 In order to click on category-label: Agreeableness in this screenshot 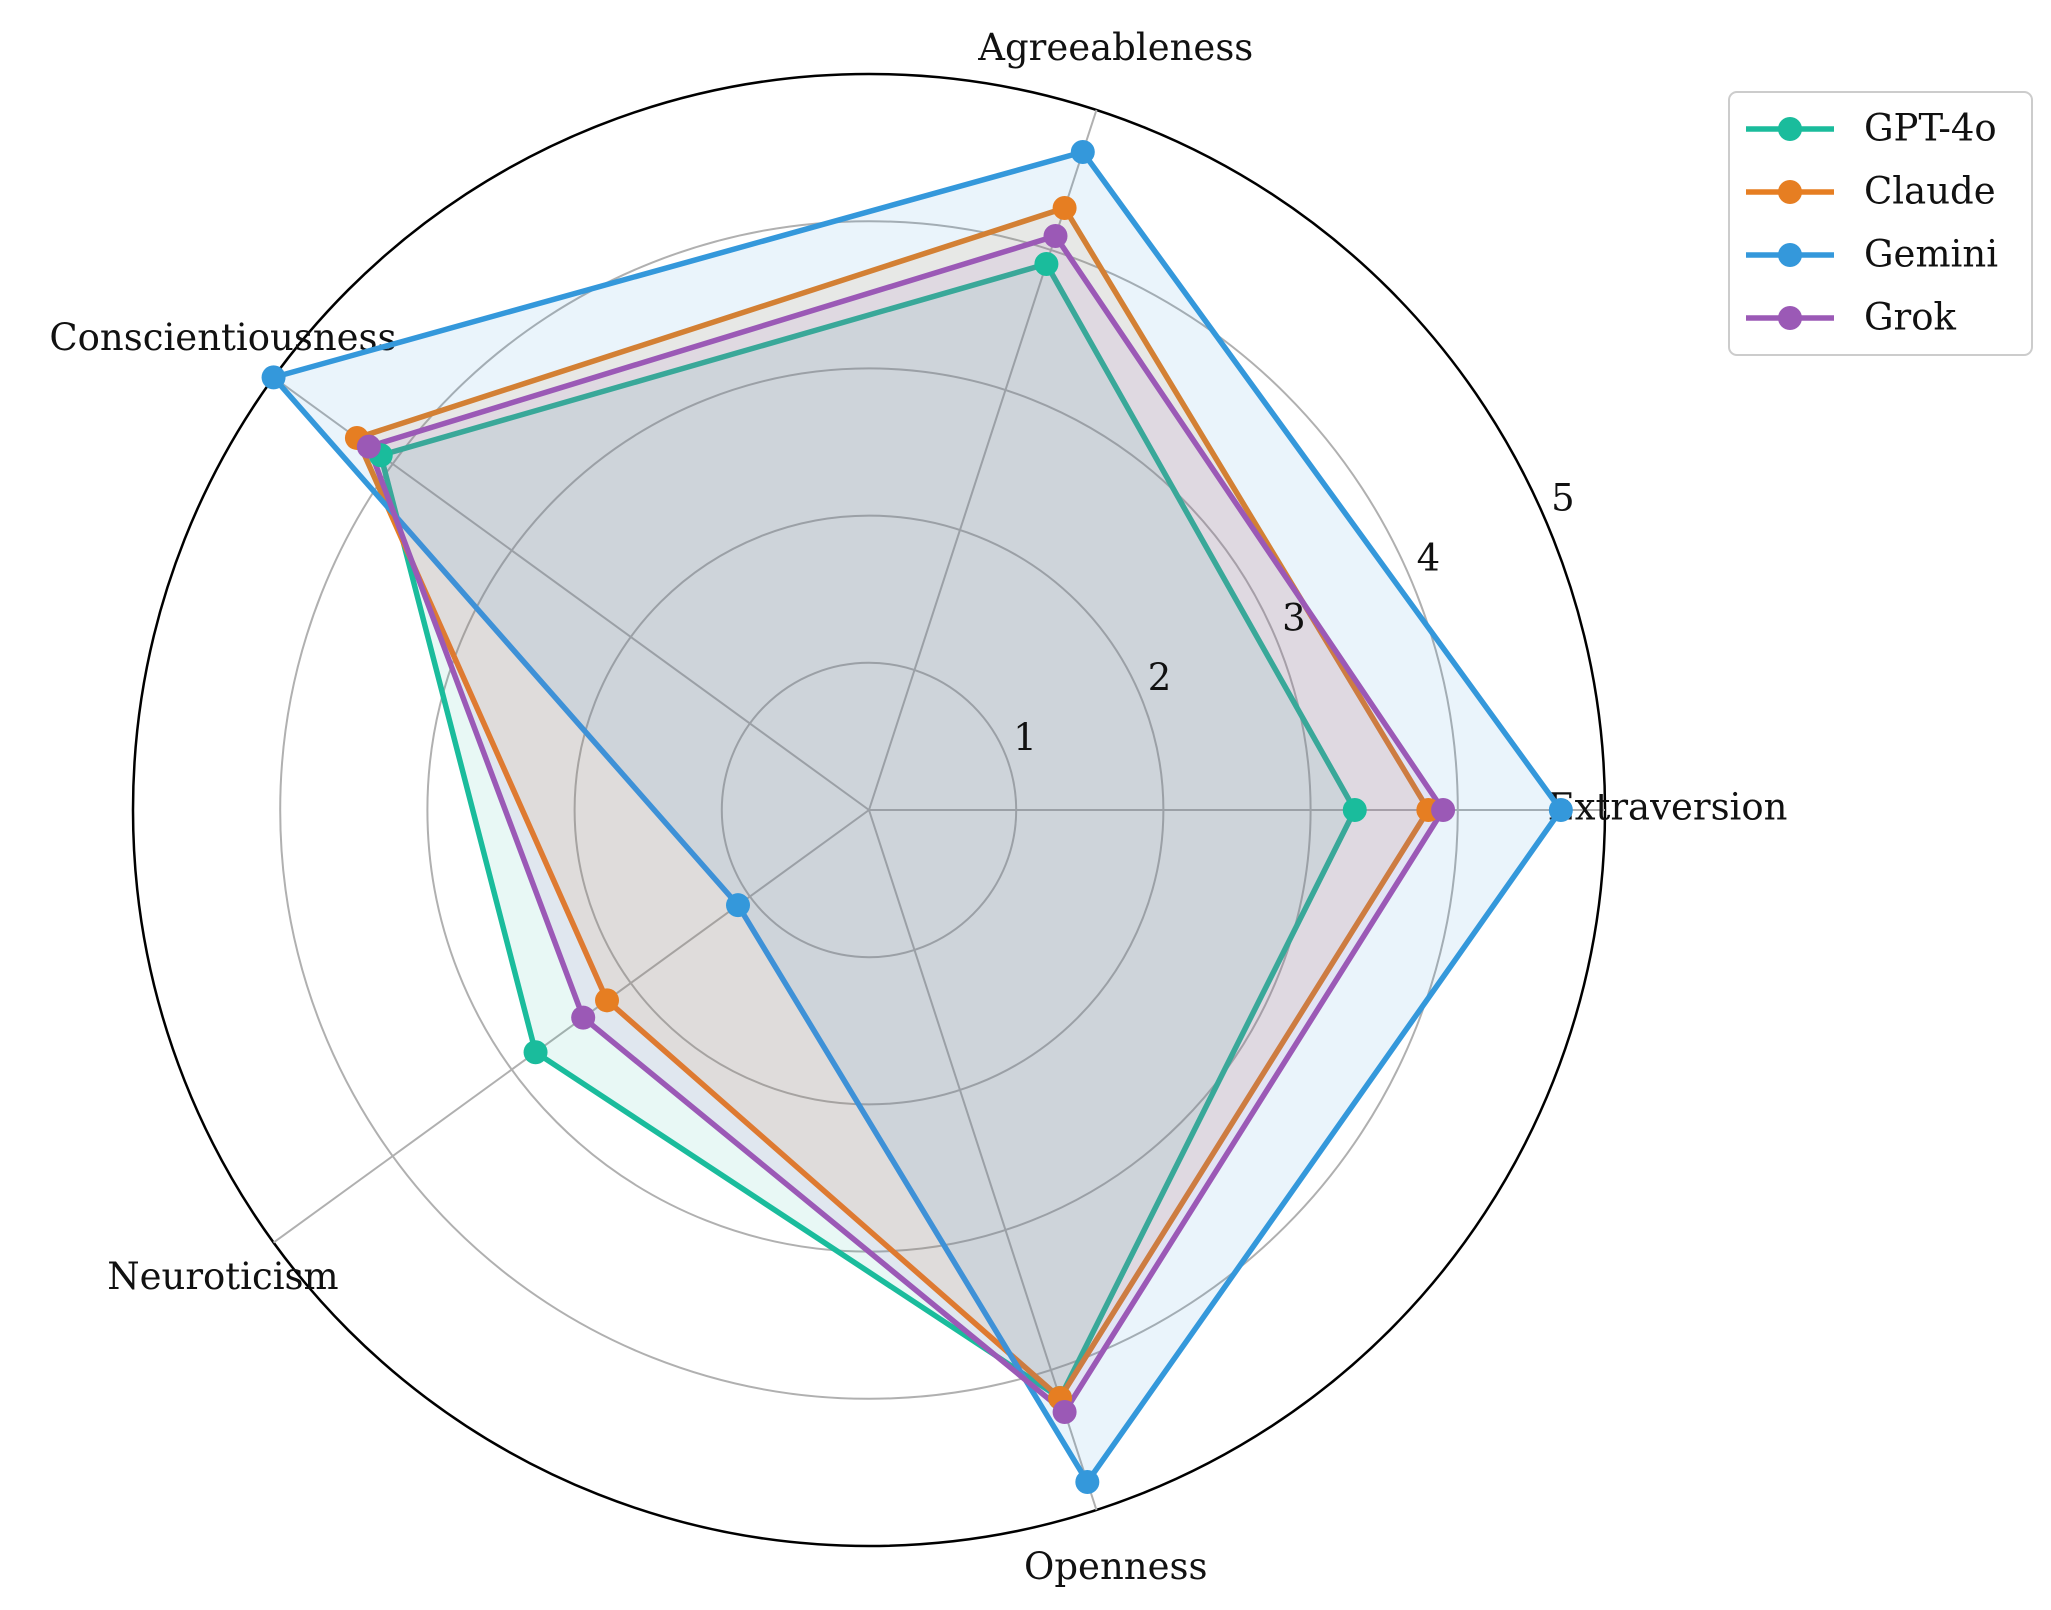, I will do `click(1115, 47)`.